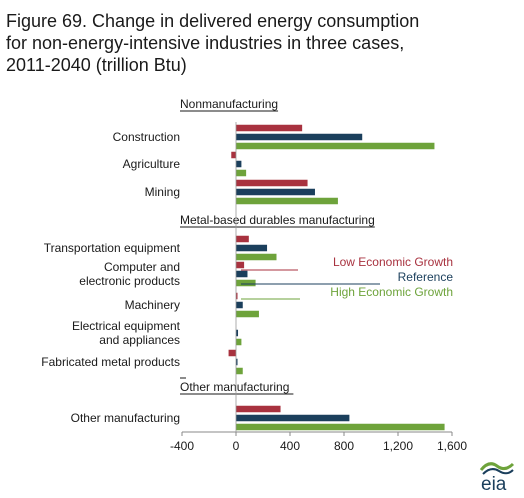  Describe the element at coordinates (182, 446) in the screenshot. I see `x-tick-label: -400` at that location.